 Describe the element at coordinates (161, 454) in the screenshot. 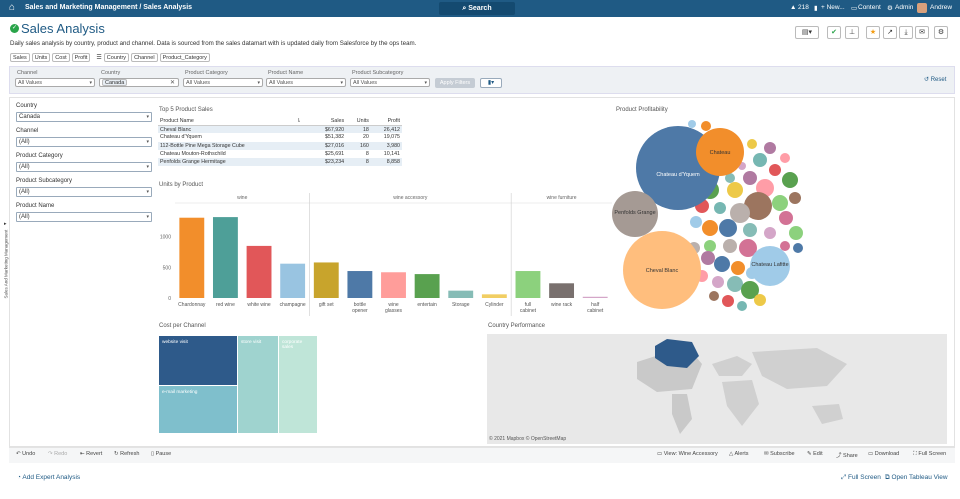

I see `pause-button: ▯ Pause` at that location.